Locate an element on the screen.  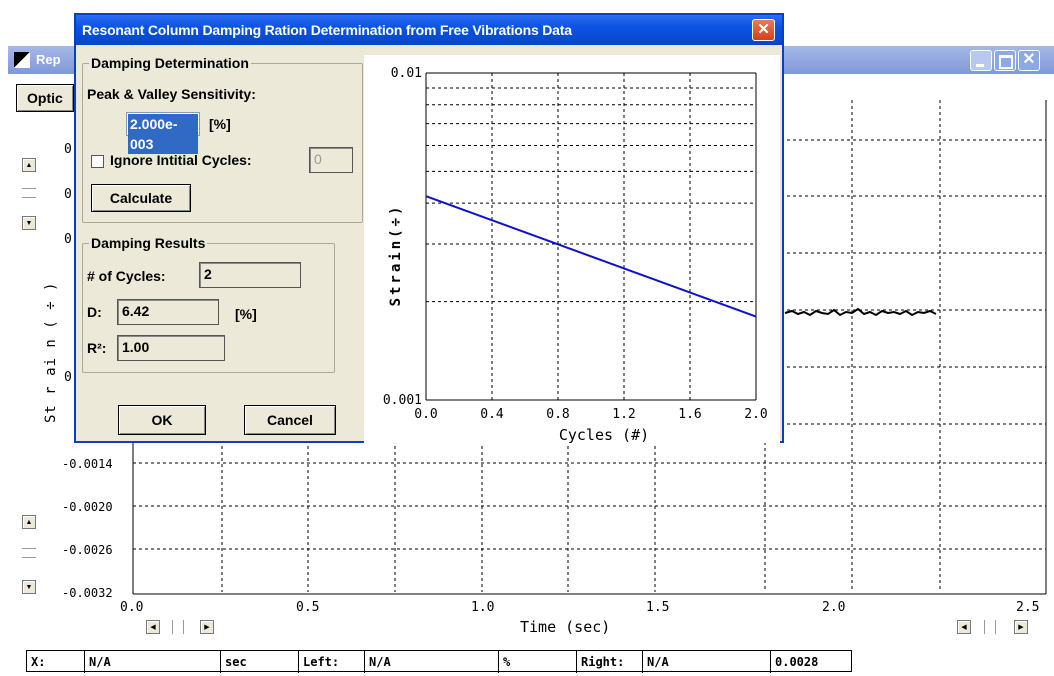
x2-scroll-thumb is located at coordinates (990, 627).